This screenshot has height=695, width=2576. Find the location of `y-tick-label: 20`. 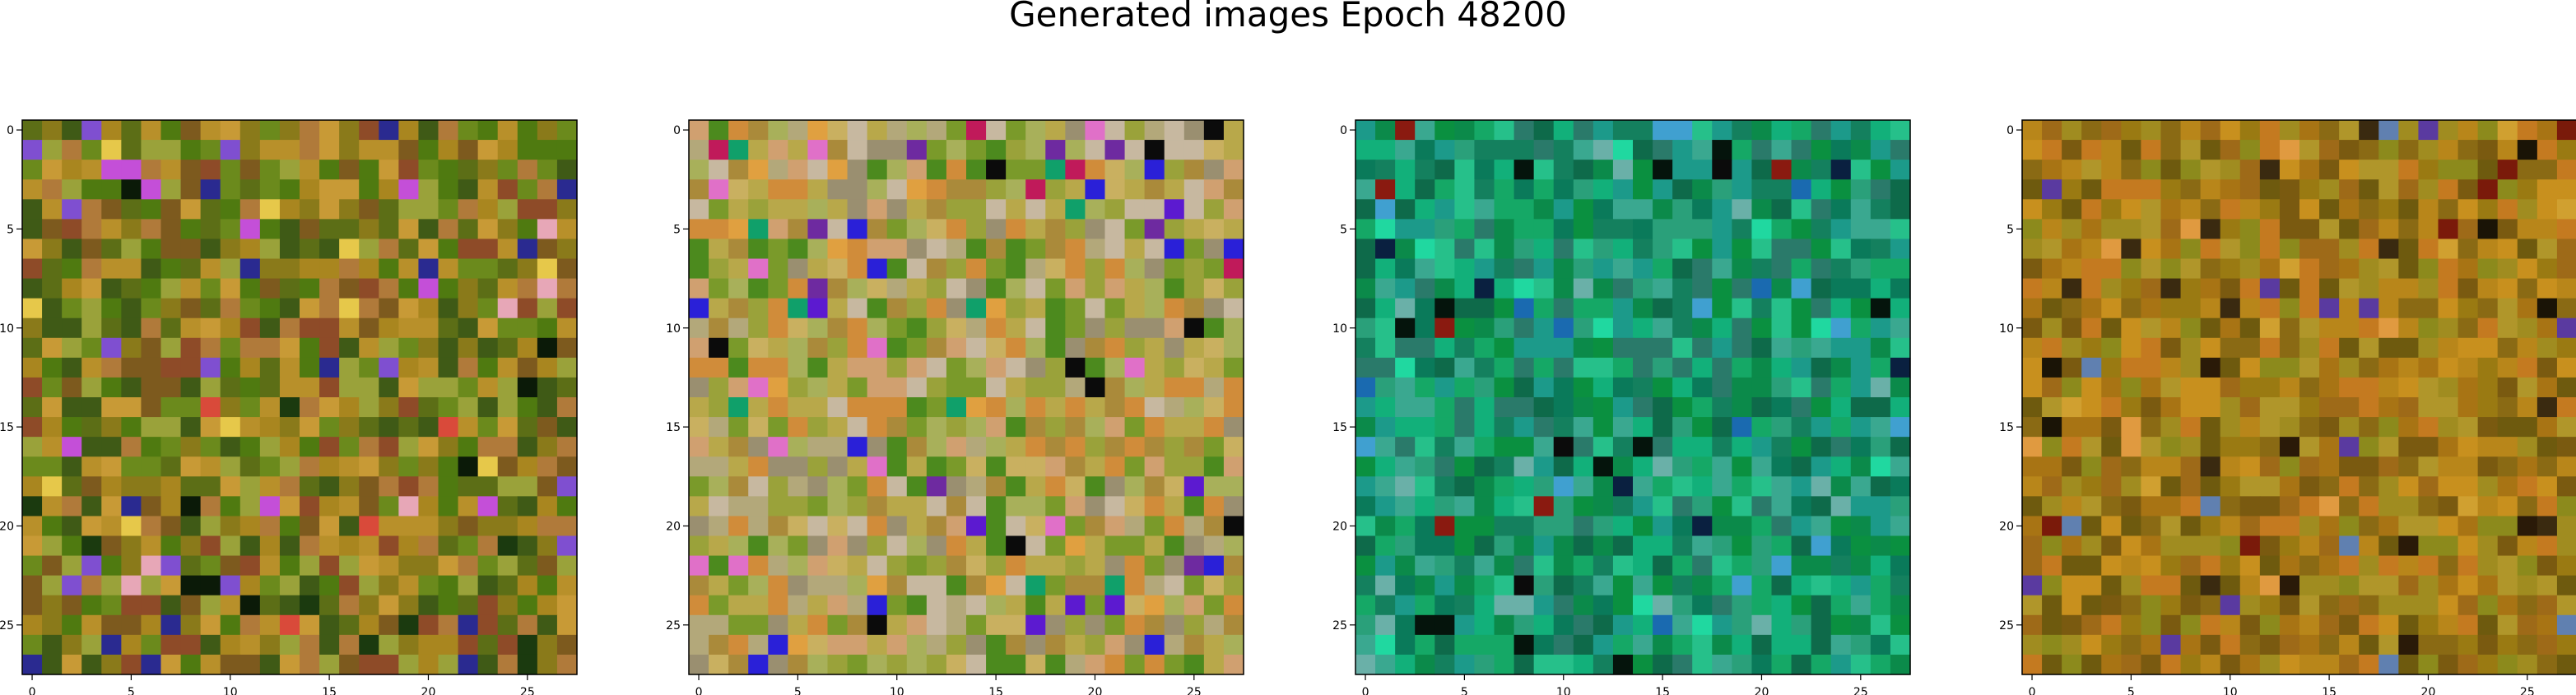

y-tick-label: 20 is located at coordinates (673, 526).